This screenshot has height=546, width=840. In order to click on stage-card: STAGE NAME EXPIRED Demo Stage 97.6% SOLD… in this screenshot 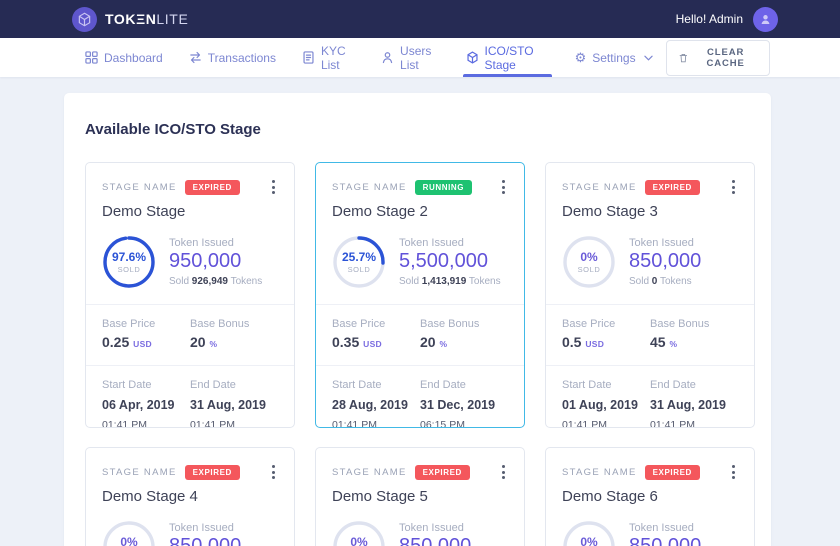, I will do `click(190, 295)`.